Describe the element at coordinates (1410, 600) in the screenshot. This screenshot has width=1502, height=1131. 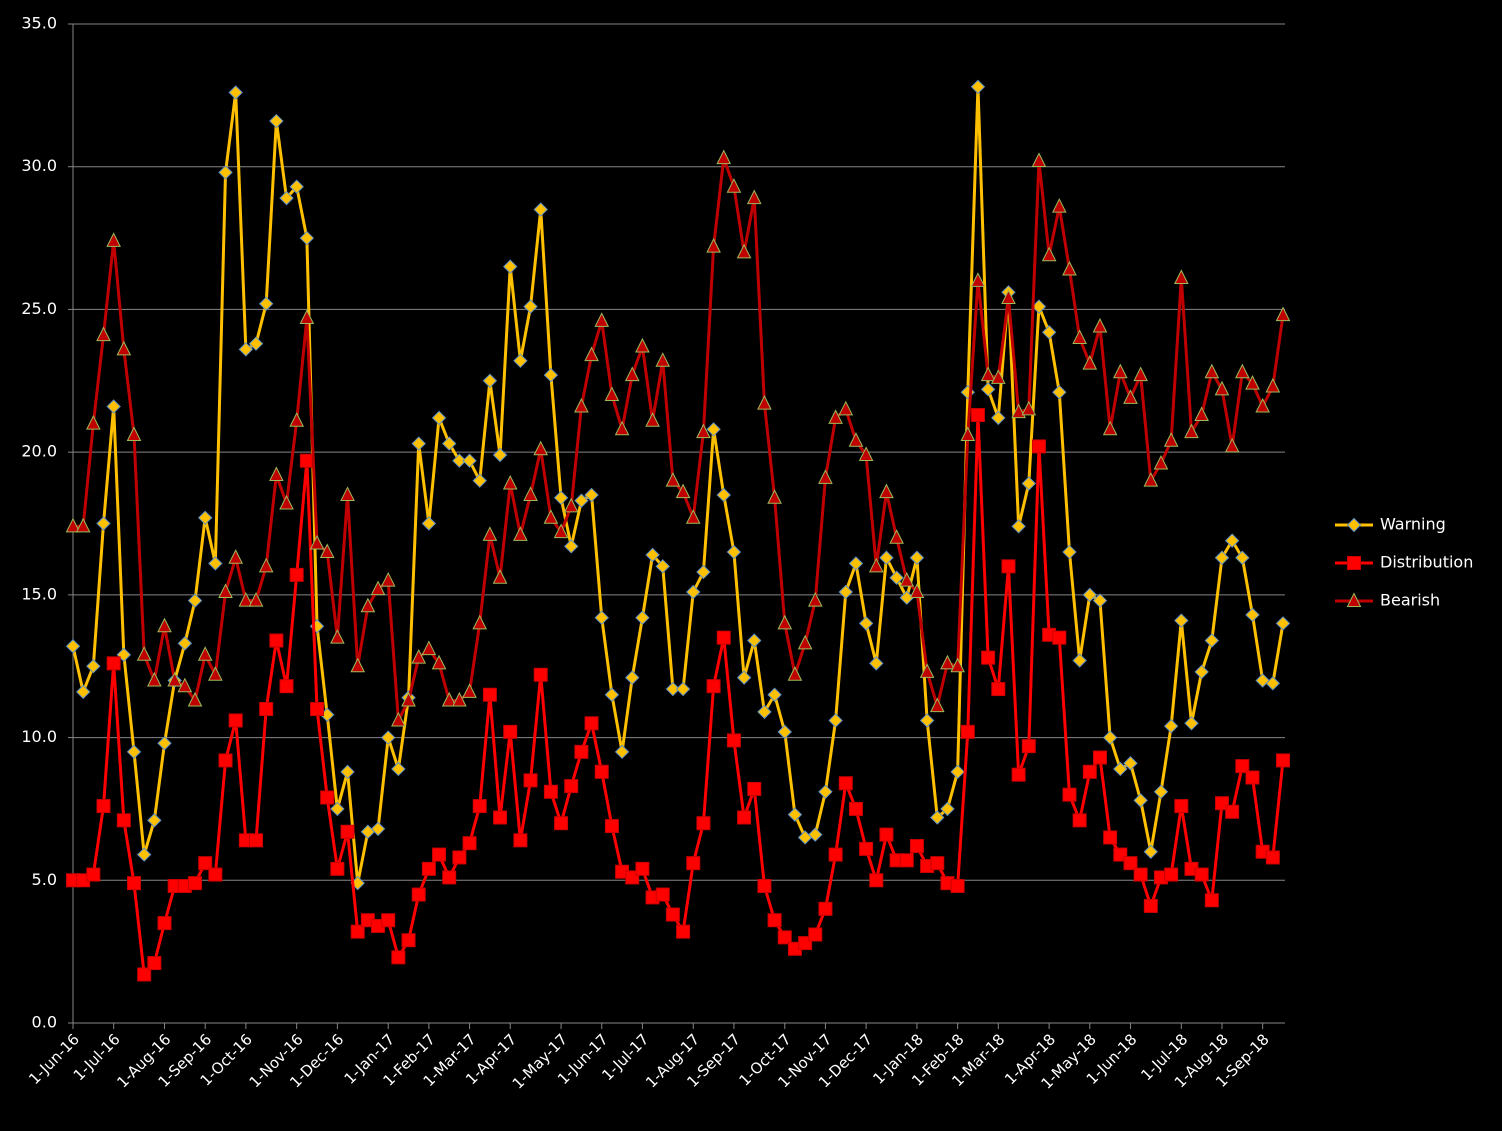
I see `legend-label: Bearish` at that location.